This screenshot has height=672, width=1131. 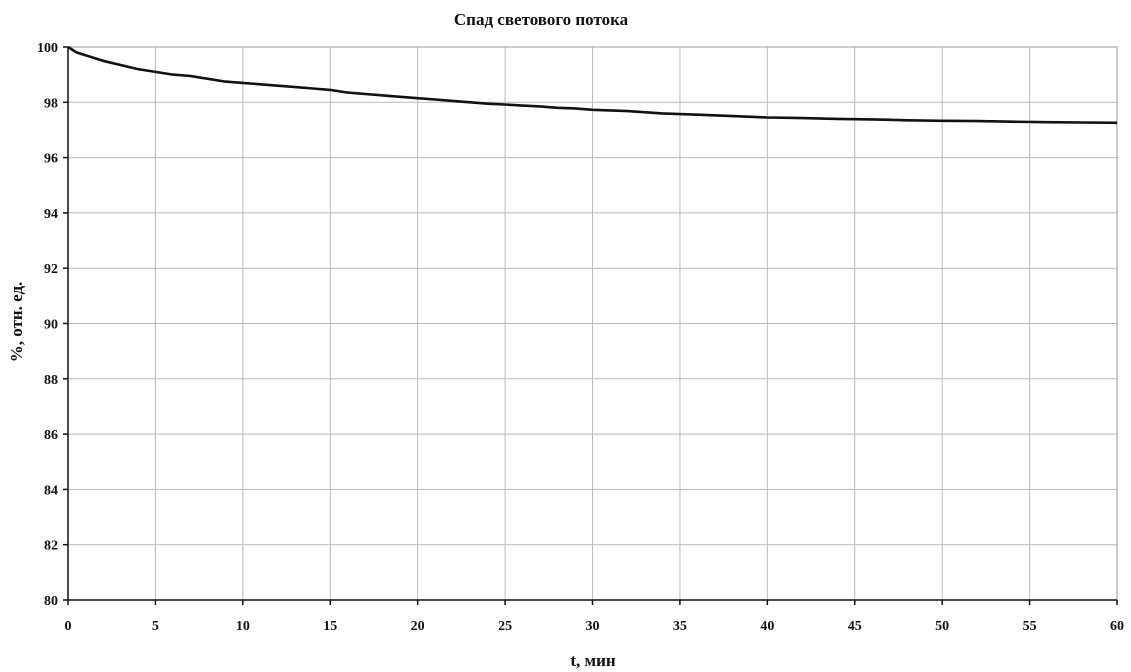 What do you see at coordinates (51, 159) in the screenshot?
I see `y-tick-label: 96` at bounding box center [51, 159].